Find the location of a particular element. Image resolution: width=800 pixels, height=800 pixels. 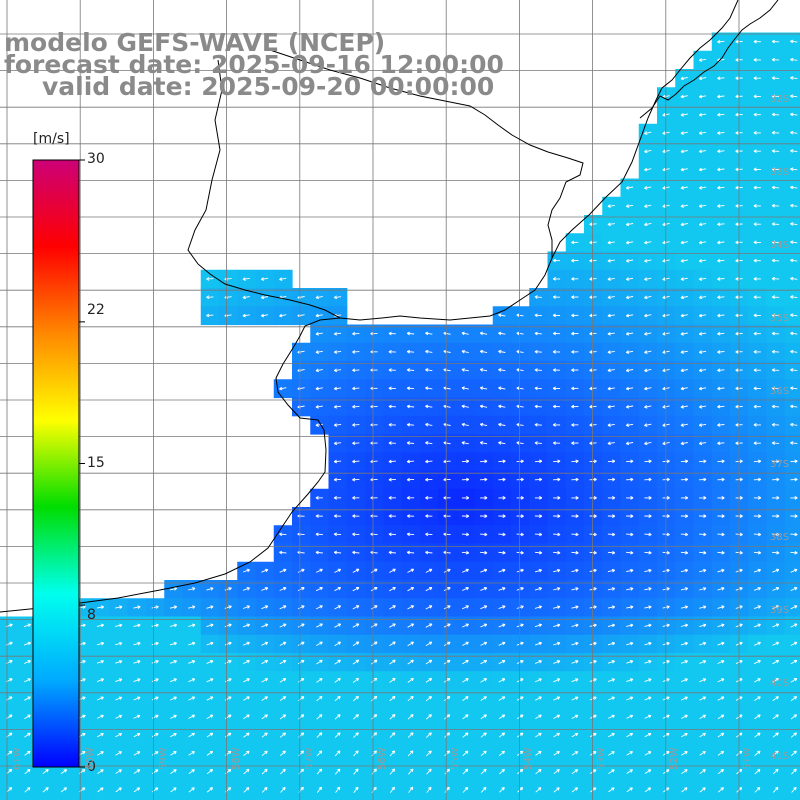

lon-label-53w: 53W is located at coordinates (601, 758).